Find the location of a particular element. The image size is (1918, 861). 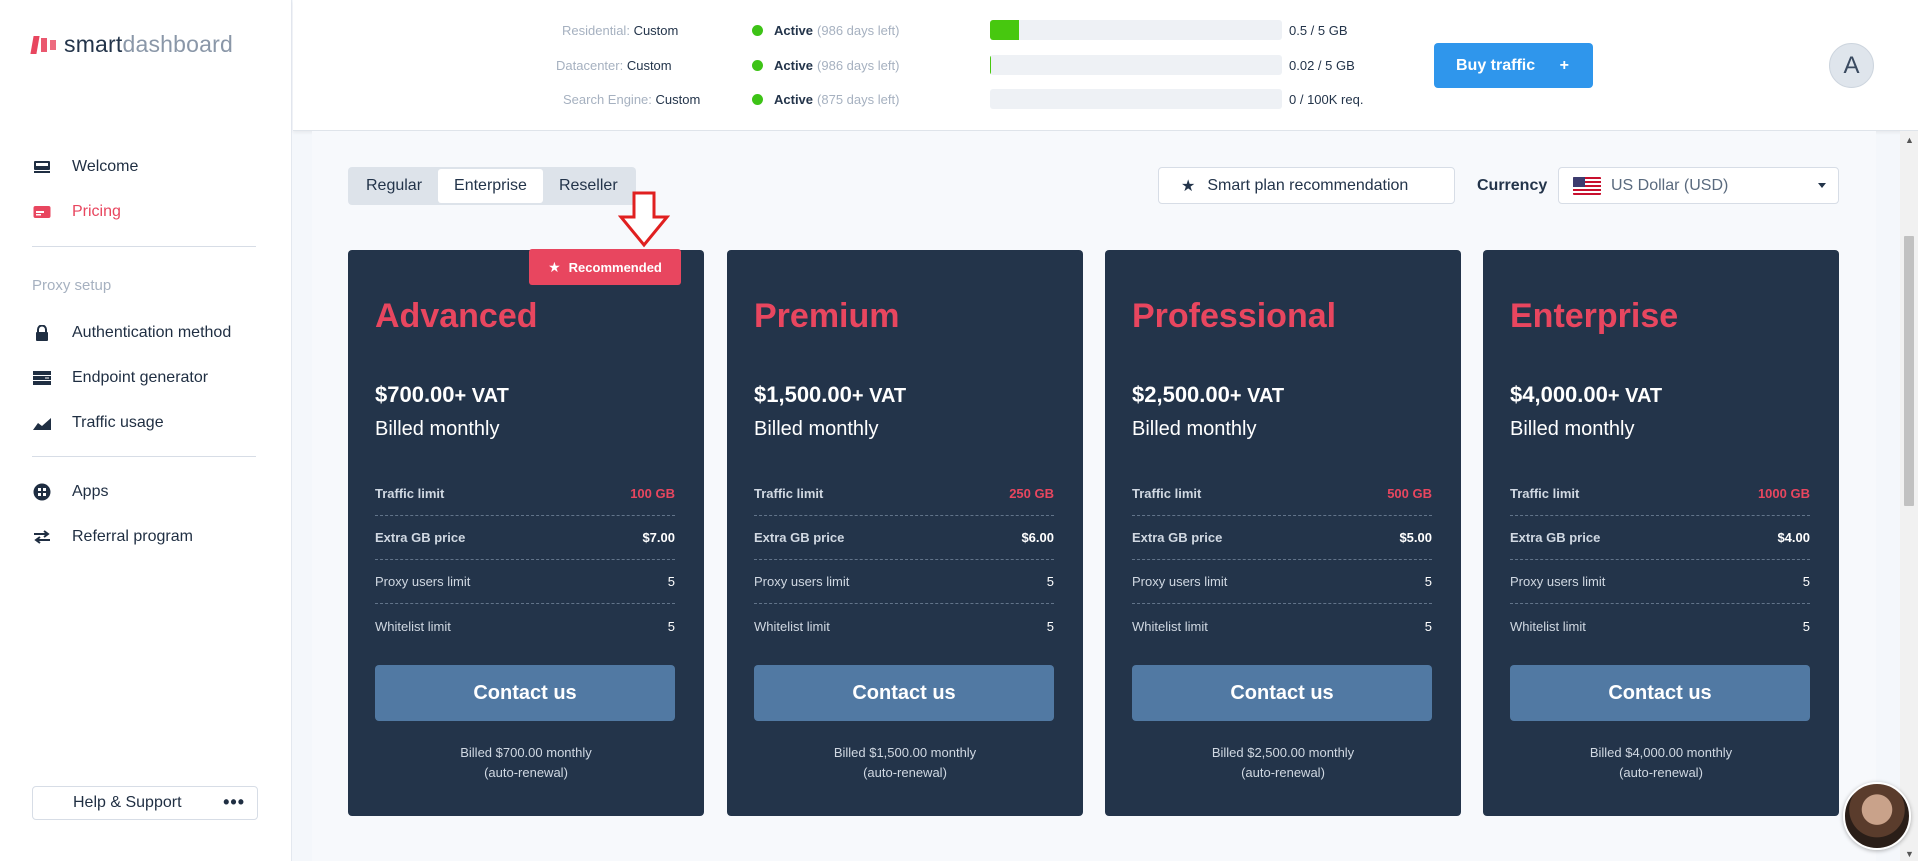

status-badge: Active (875 days left) is located at coordinates (825, 99).